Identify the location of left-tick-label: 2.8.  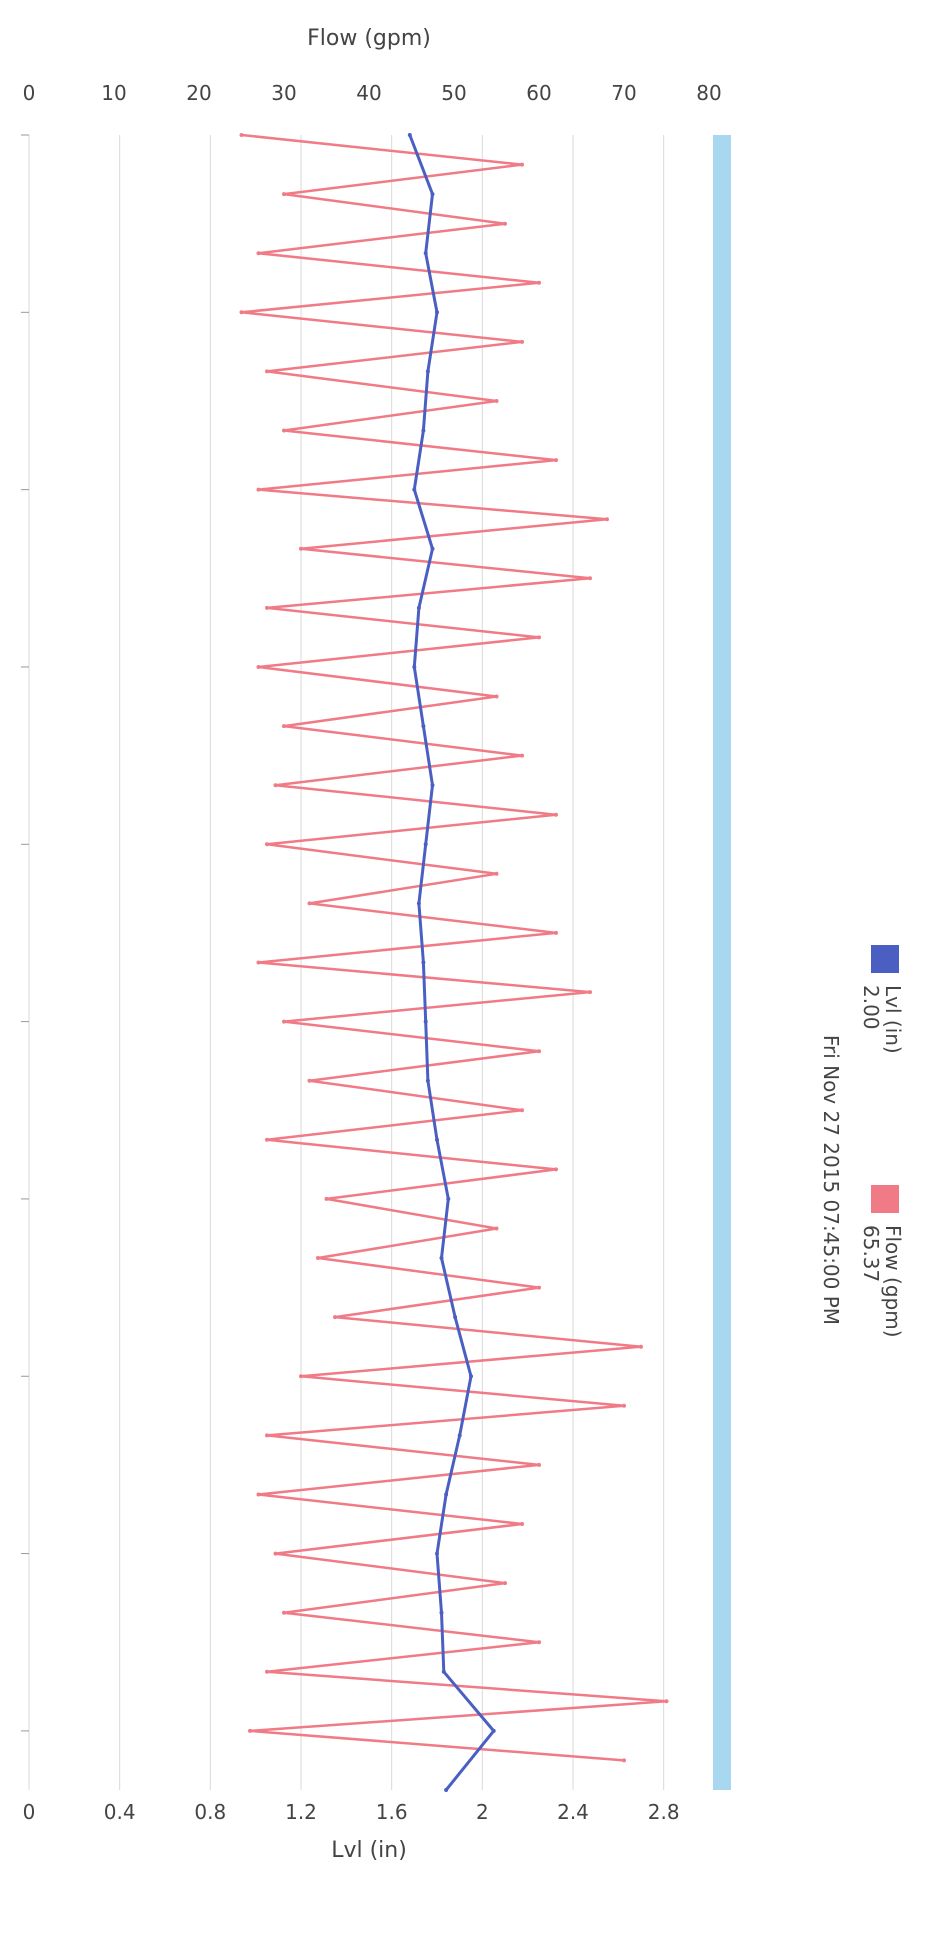
(664, 1812).